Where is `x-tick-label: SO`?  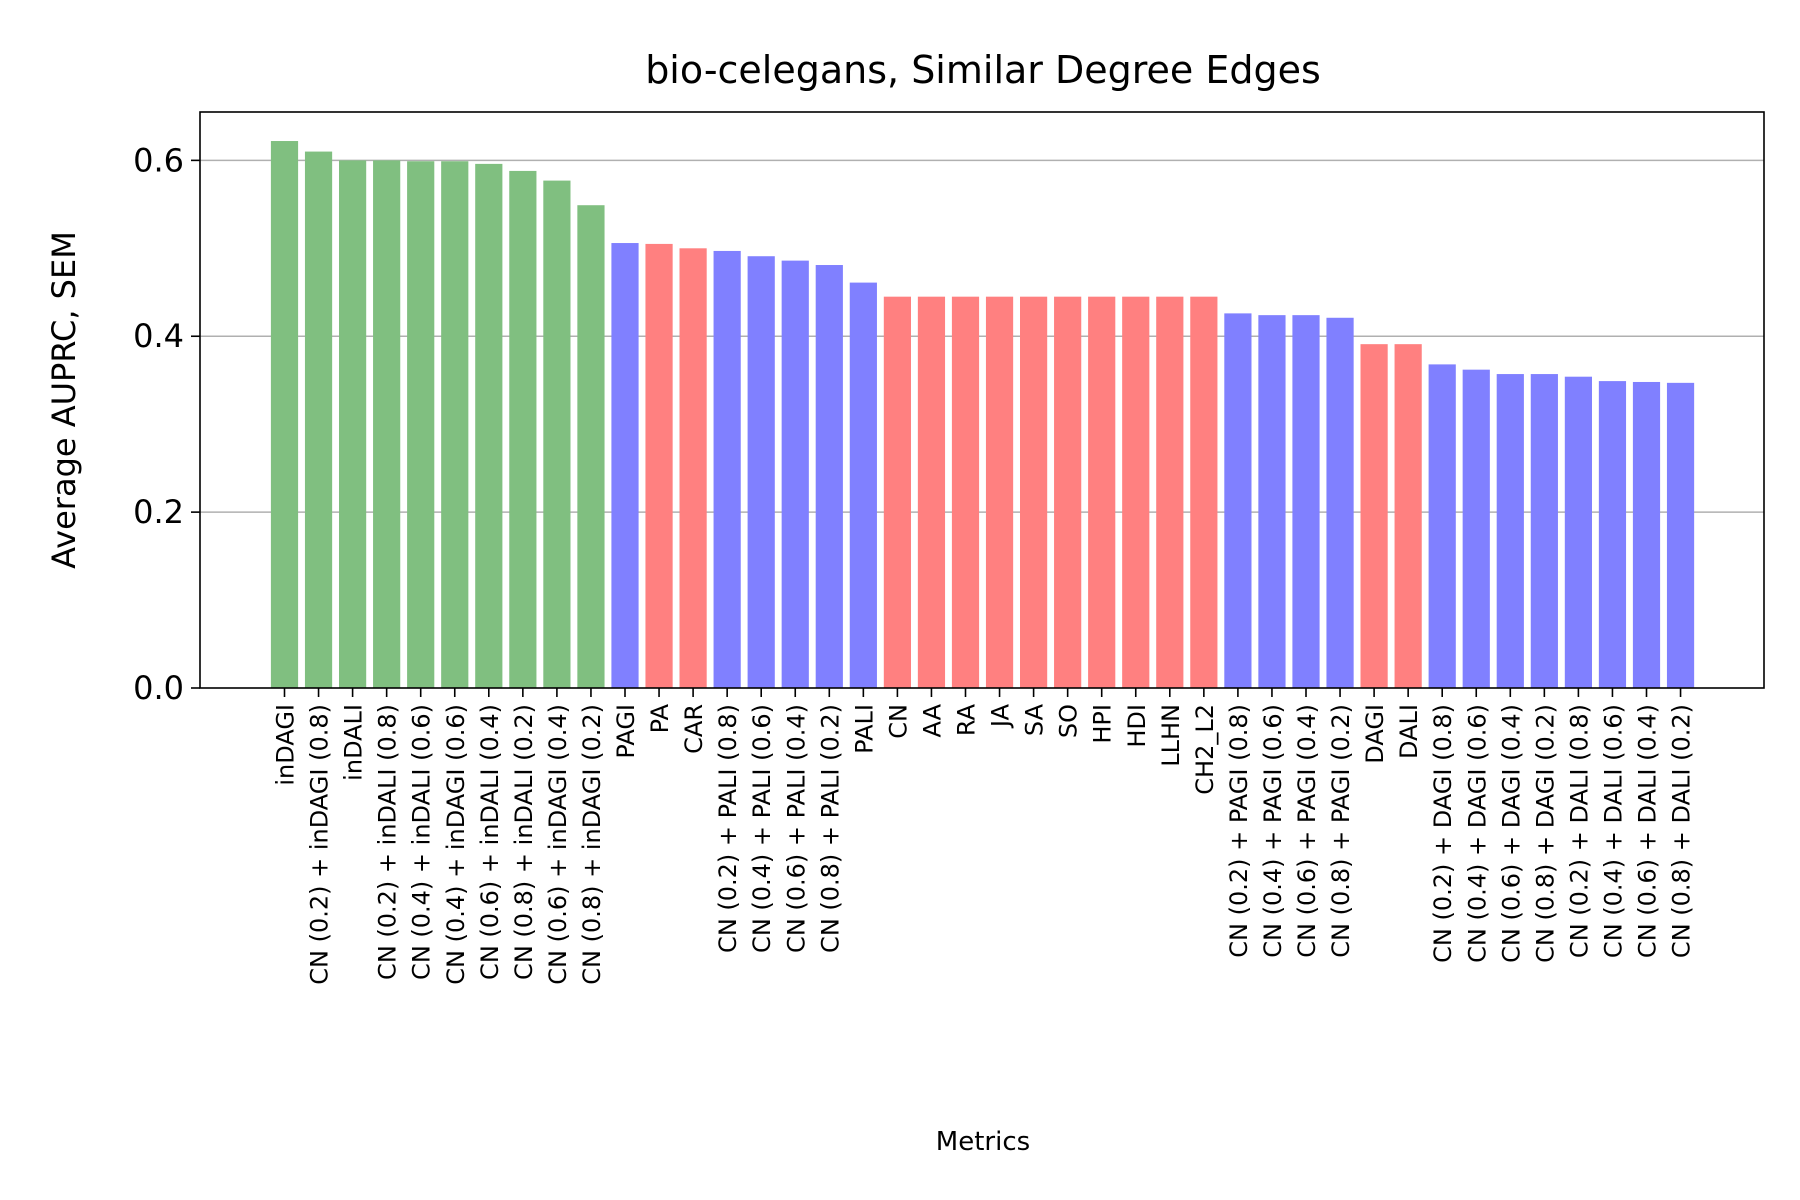
x-tick-label: SO is located at coordinates (1069, 721).